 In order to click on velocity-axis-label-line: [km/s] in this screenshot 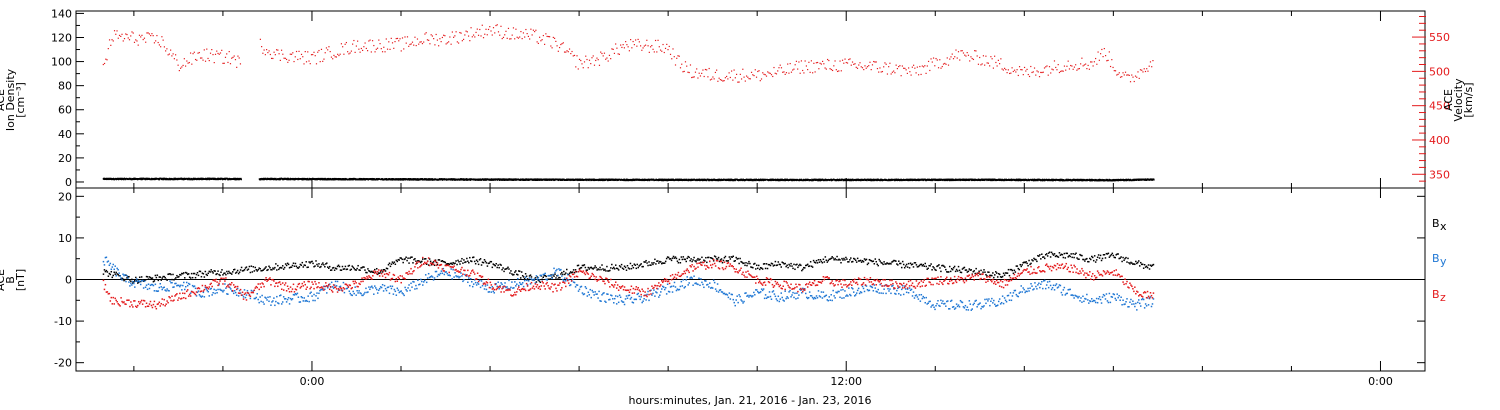, I will do `click(1468, 99)`.